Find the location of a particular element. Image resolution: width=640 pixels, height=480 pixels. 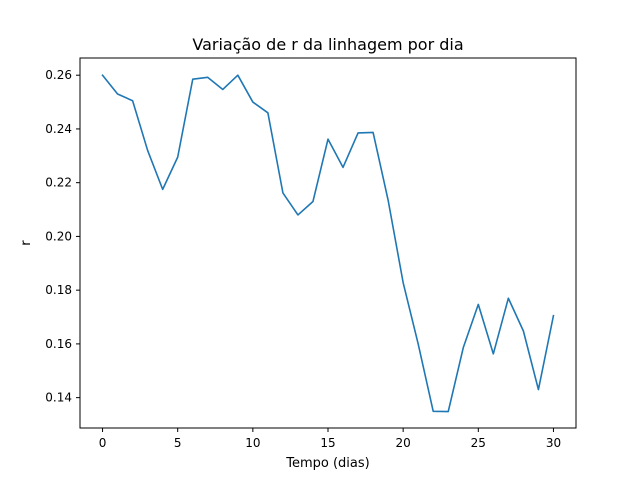

y-tick-label: 0.16 is located at coordinates (58, 344).